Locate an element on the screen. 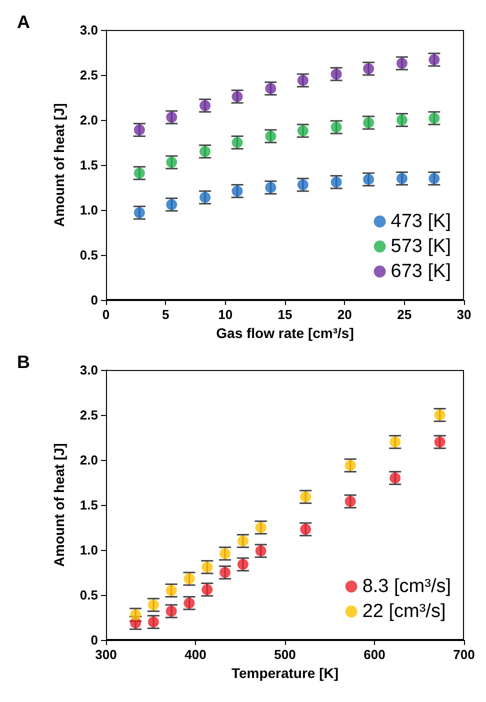 The image size is (486, 702). x-tick-label: 10 is located at coordinates (225, 314).